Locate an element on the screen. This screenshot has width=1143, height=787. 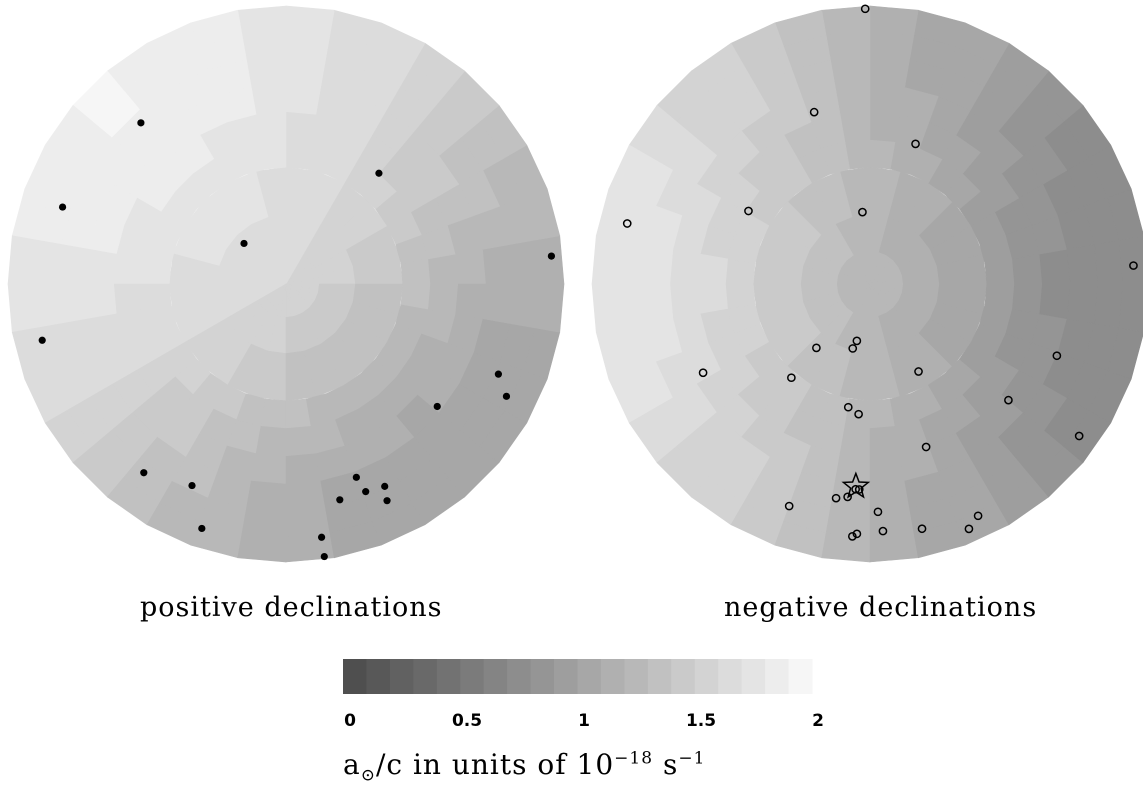
colorbar-title-unit: s is located at coordinates (666, 764).